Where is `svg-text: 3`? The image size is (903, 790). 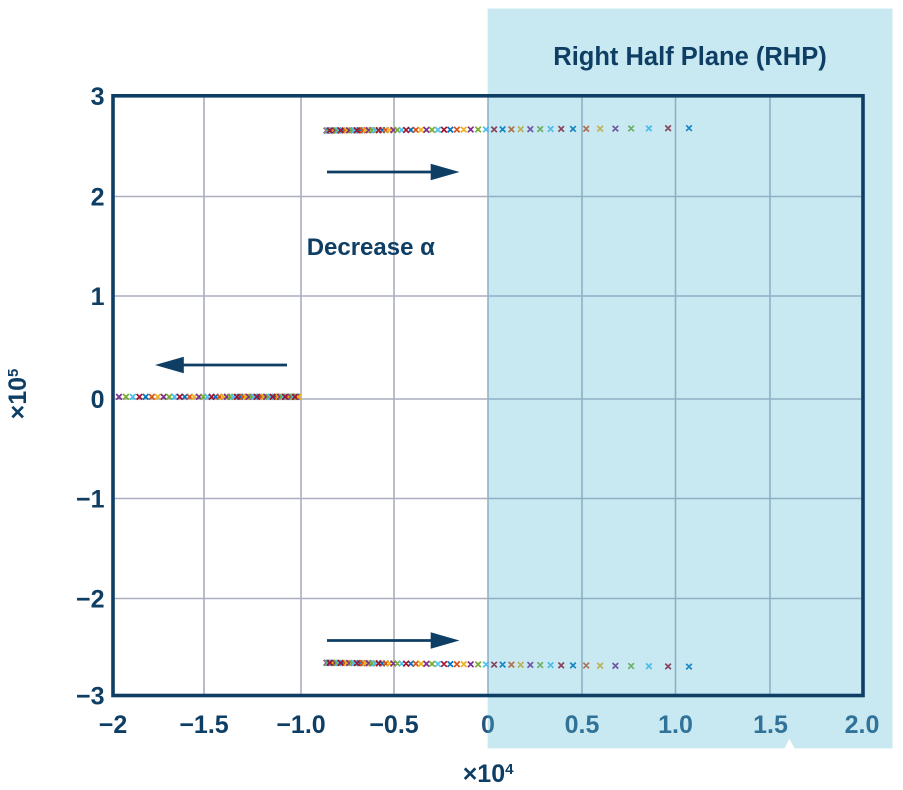
svg-text: 3 is located at coordinates (98, 97).